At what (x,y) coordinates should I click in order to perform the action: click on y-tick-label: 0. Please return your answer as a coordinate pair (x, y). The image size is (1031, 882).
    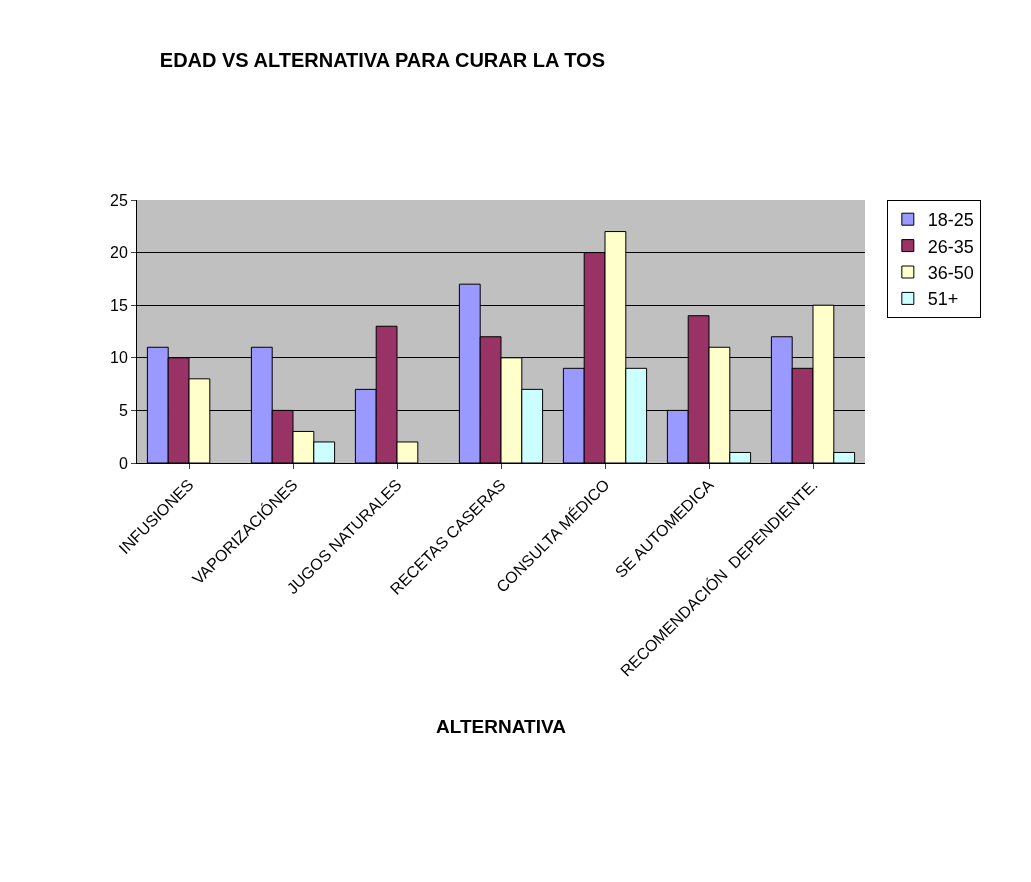
    Looking at the image, I should click on (123, 463).